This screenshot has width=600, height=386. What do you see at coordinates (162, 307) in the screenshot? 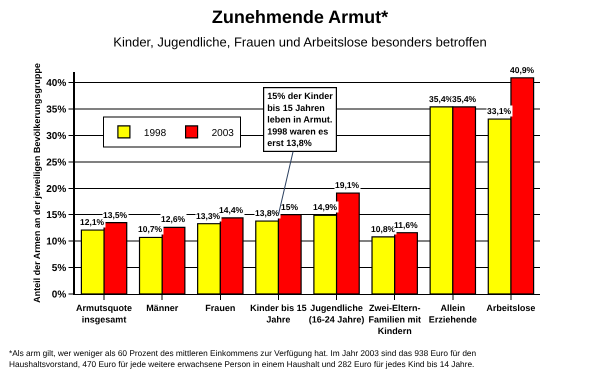
I see `x-tick-label: Männer` at bounding box center [162, 307].